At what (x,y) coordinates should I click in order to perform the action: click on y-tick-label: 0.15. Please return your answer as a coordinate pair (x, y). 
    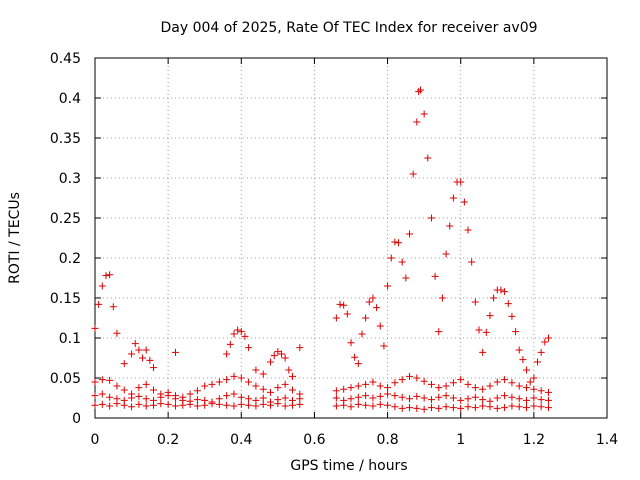
    Looking at the image, I should click on (65, 299).